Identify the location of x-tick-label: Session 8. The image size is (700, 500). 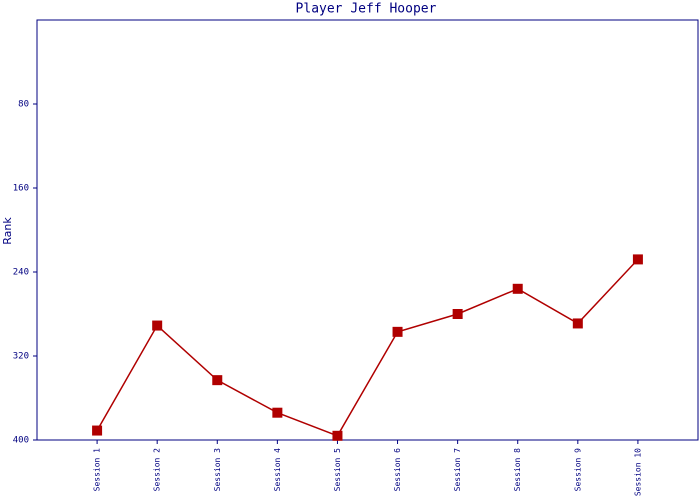
(517, 470).